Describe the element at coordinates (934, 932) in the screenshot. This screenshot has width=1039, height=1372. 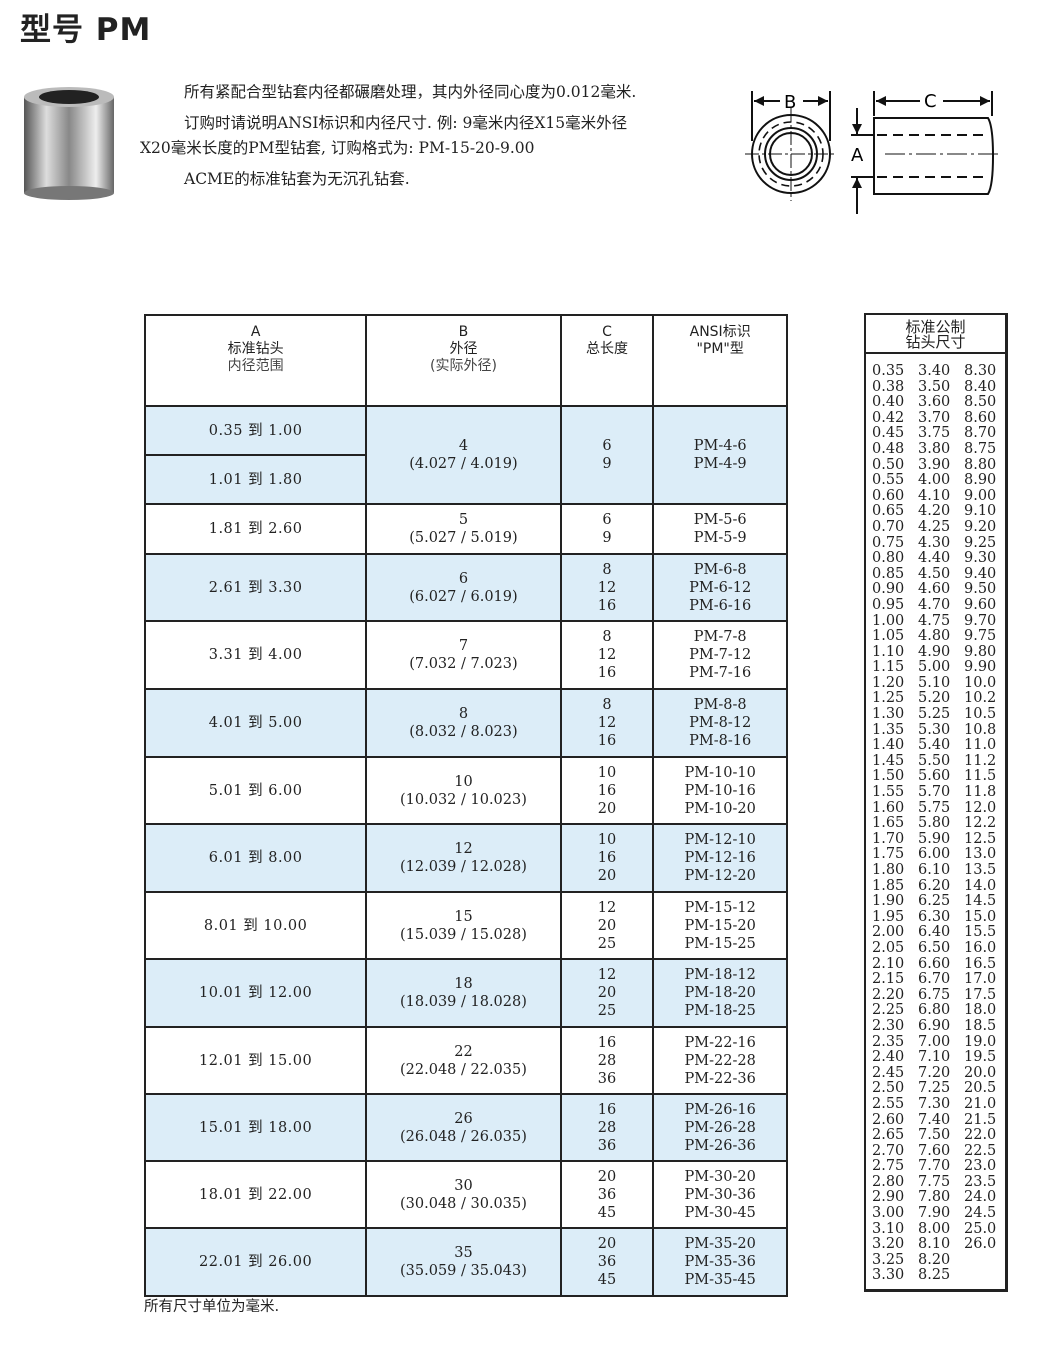
I see `drill-size: 6.40` at that location.